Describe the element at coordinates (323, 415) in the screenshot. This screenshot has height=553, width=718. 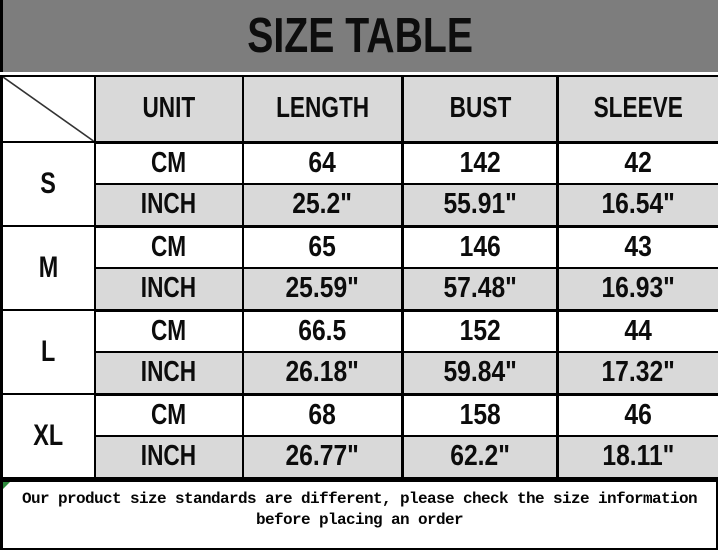
I see `length-value: 68` at that location.